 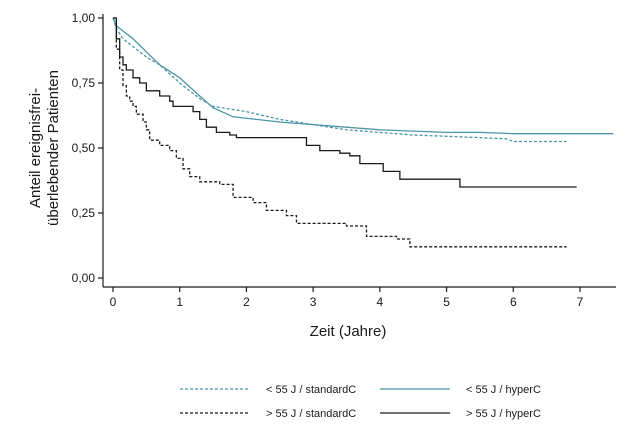 I want to click on x-tick-label: 7, so click(x=580, y=302).